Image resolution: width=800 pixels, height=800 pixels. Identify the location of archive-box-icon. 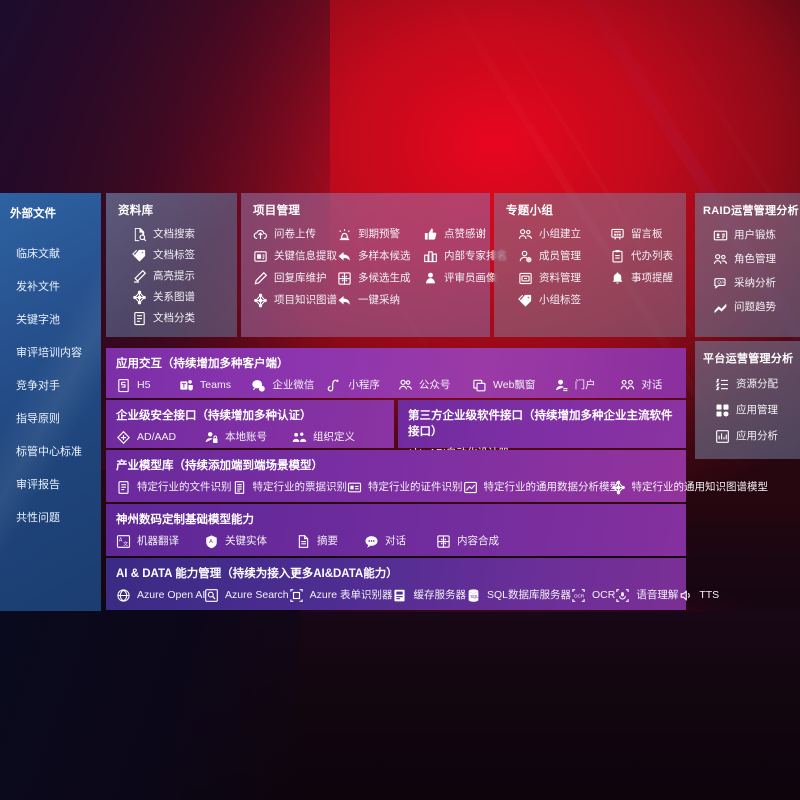
(525, 278).